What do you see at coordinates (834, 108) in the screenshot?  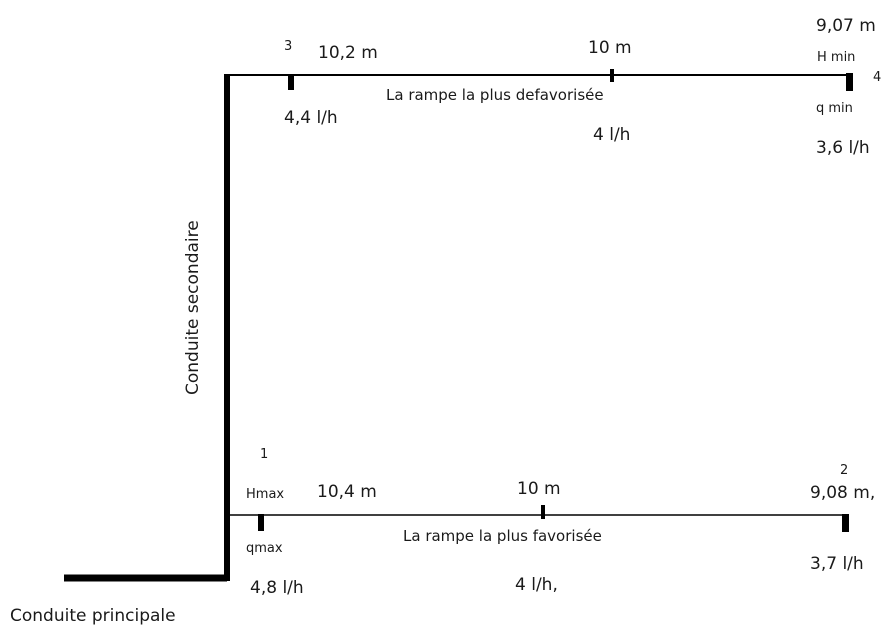 I see `top-flow-end-tag: q min` at bounding box center [834, 108].